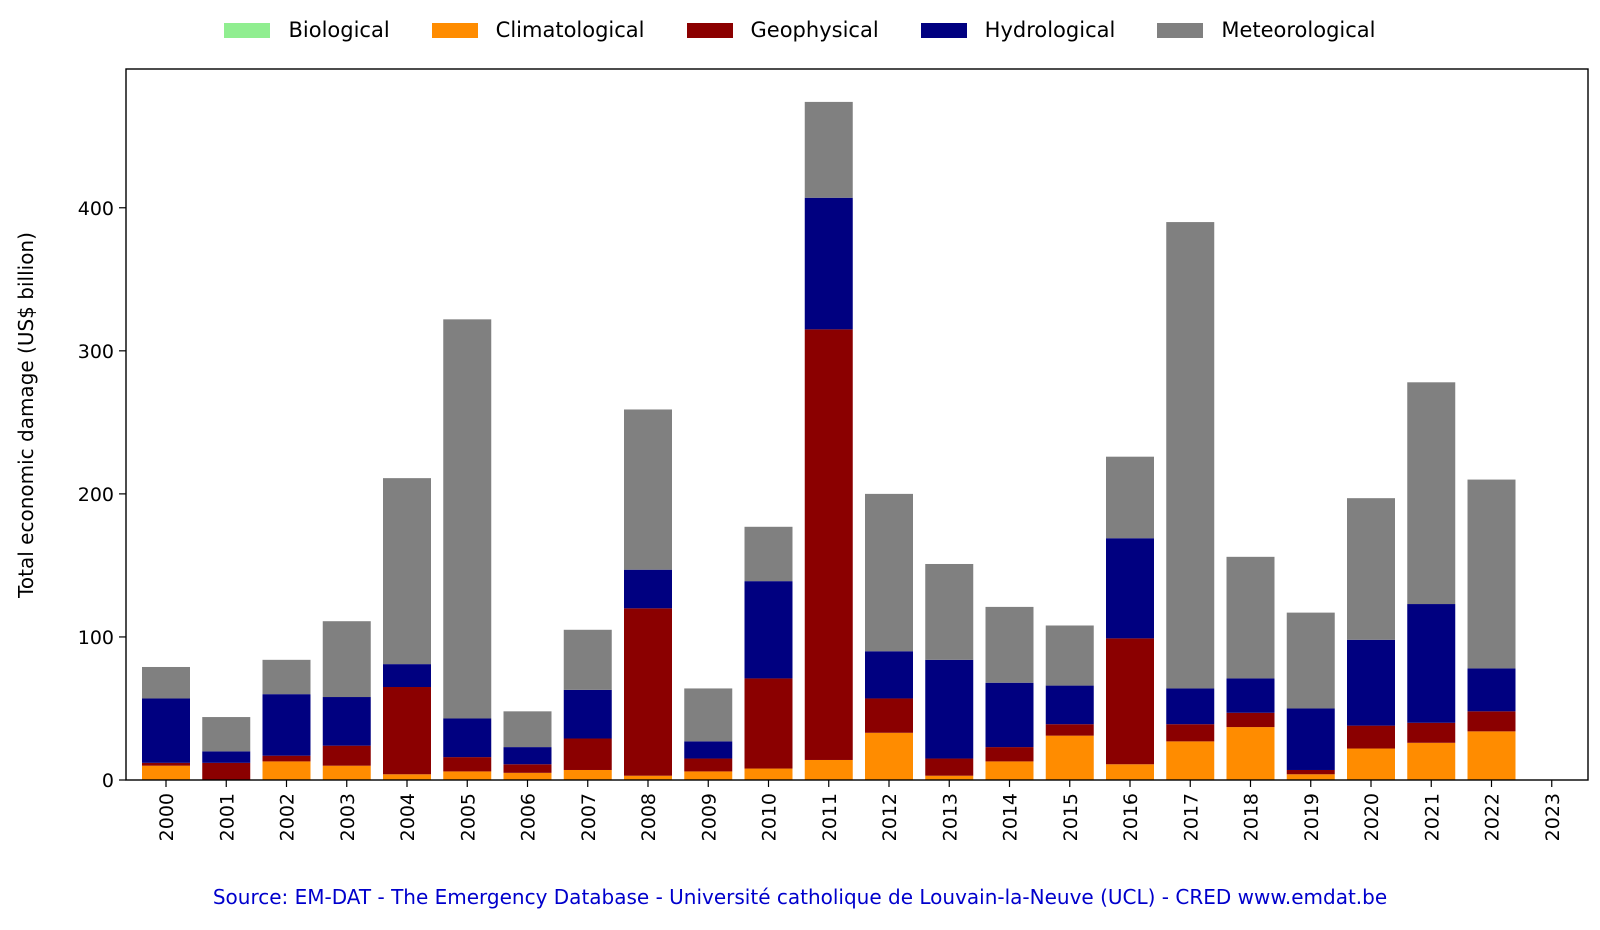  I want to click on bar-meteorological-2001, so click(226, 734).